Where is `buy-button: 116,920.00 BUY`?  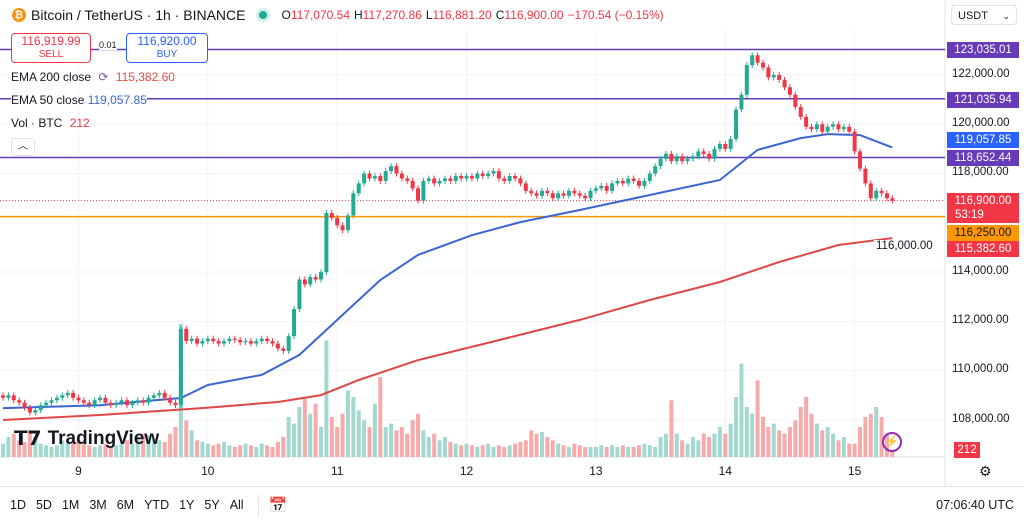 buy-button: 116,920.00 BUY is located at coordinates (167, 48).